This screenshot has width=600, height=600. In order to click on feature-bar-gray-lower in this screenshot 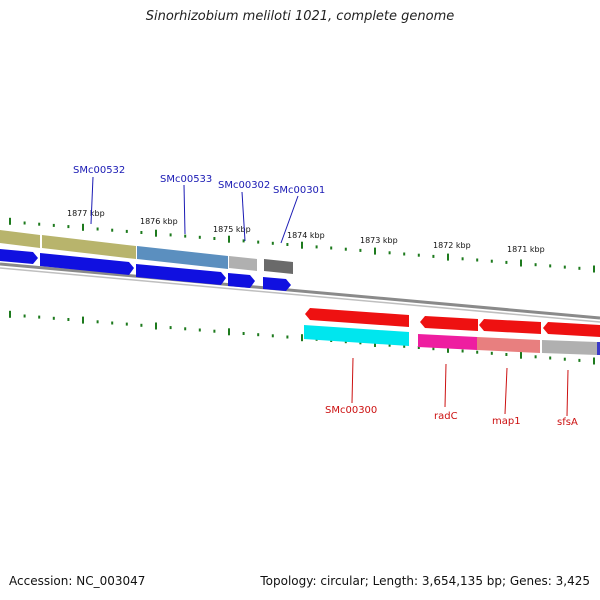, I will do `click(569, 347)`.